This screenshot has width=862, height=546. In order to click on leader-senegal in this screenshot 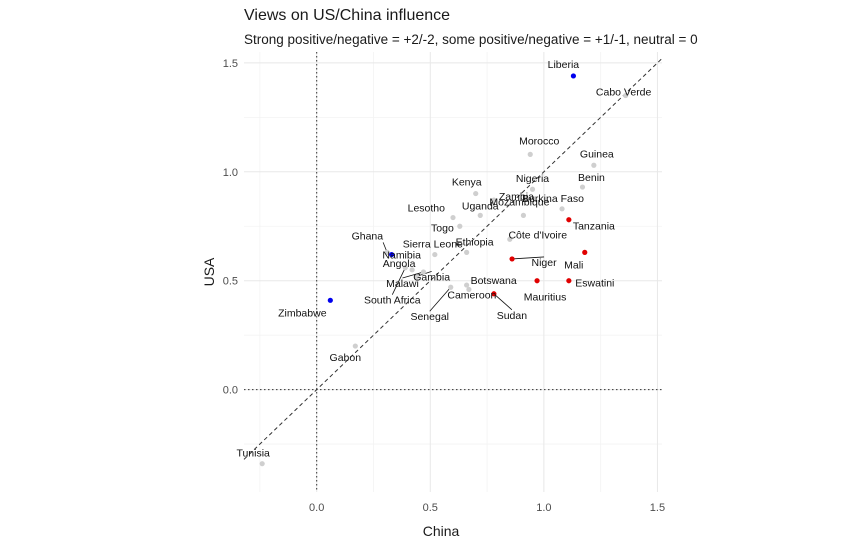, I will do `click(440, 299)`.